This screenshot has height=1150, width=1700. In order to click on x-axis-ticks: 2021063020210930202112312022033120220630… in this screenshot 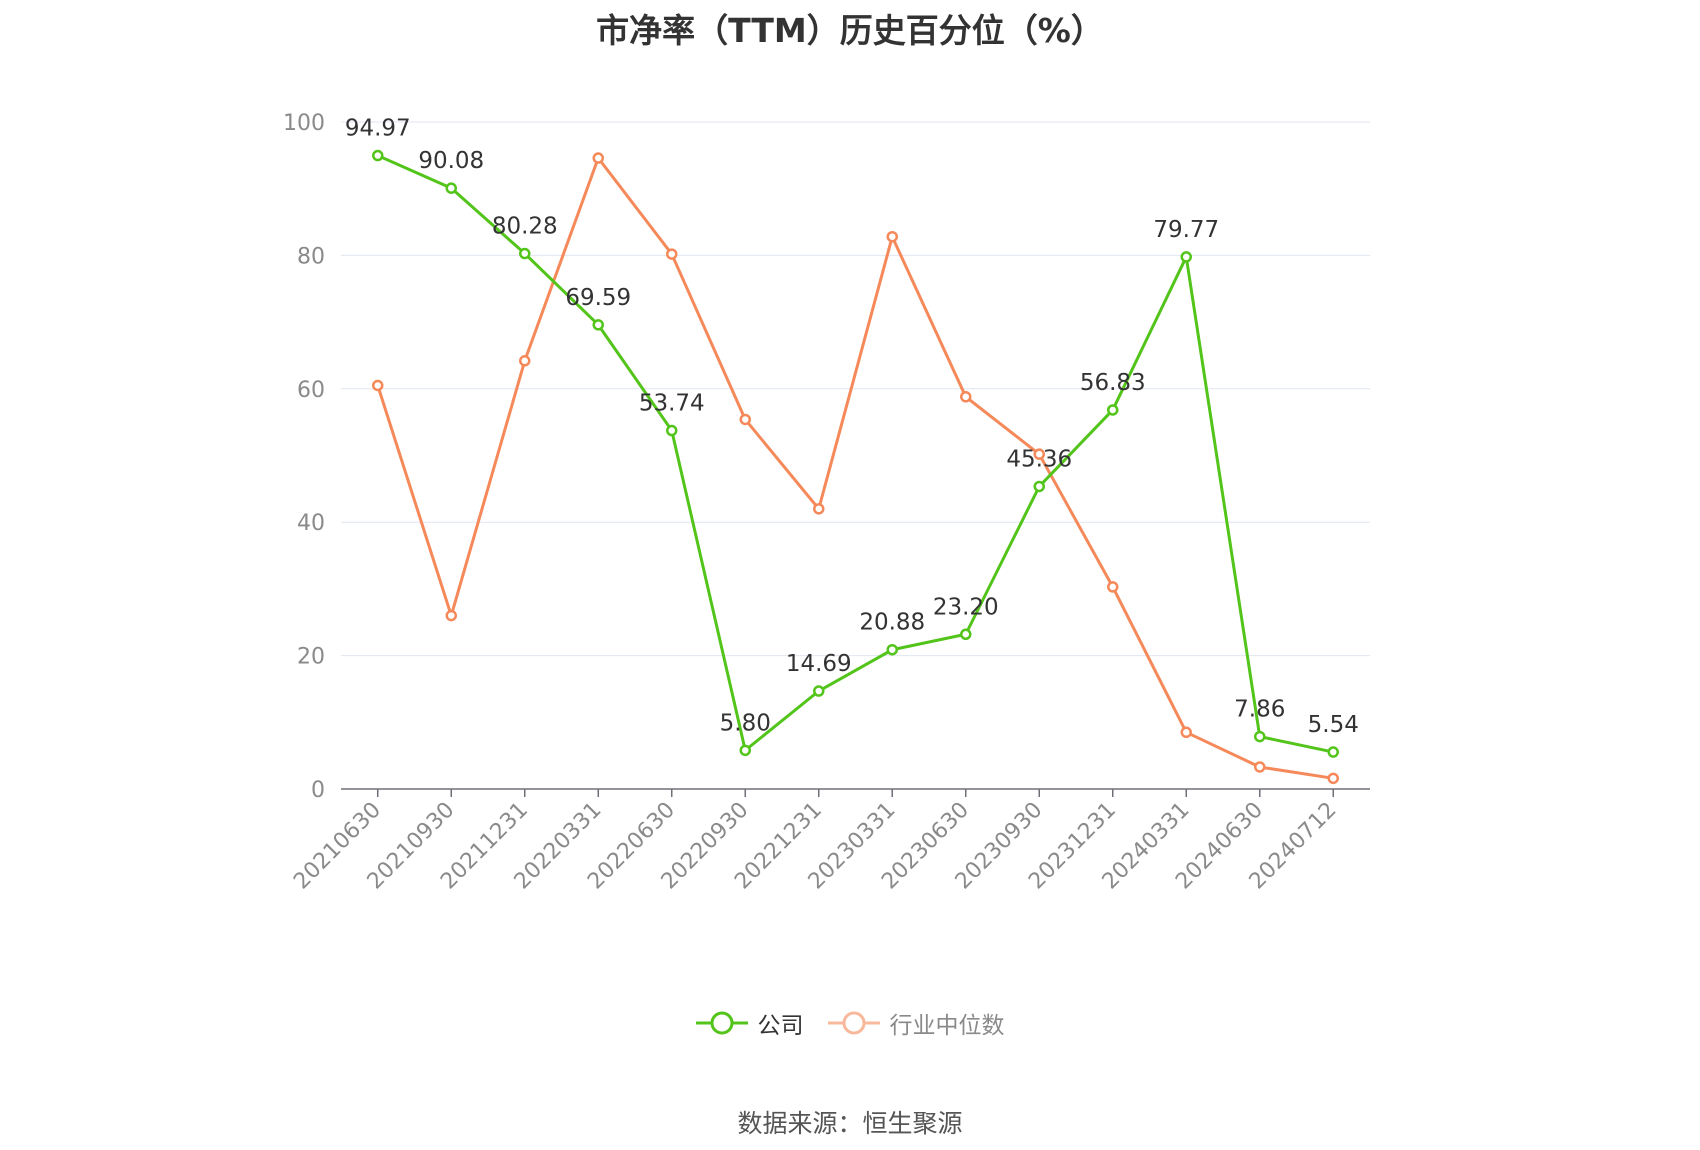, I will do `click(815, 841)`.